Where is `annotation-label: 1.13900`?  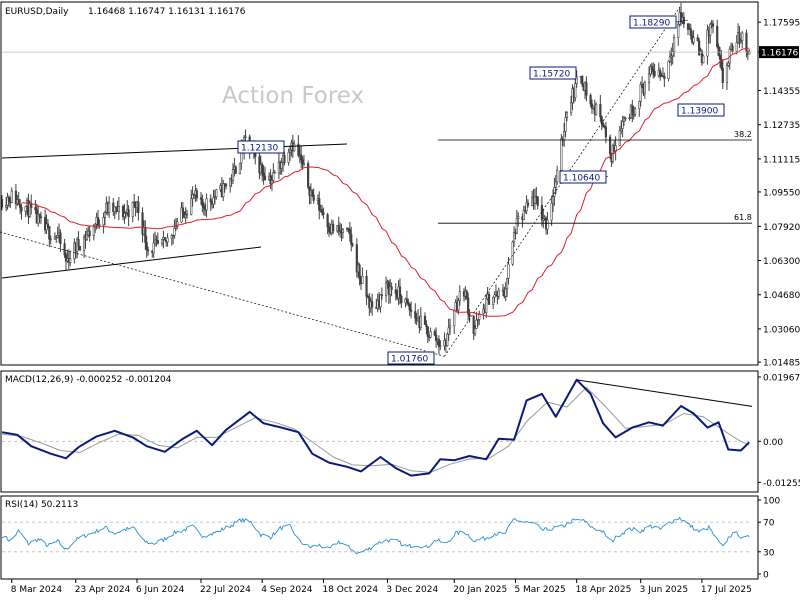
annotation-label: 1.13900 is located at coordinates (699, 112).